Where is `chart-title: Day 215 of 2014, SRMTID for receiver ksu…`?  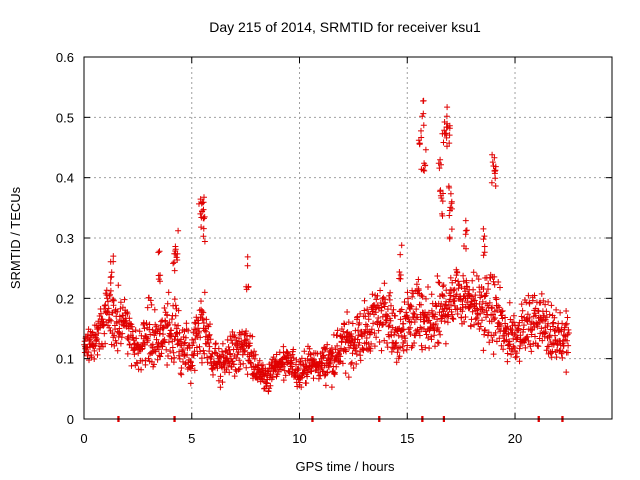 chart-title: Day 215 of 2014, SRMTID for receiver ksu… is located at coordinates (345, 27).